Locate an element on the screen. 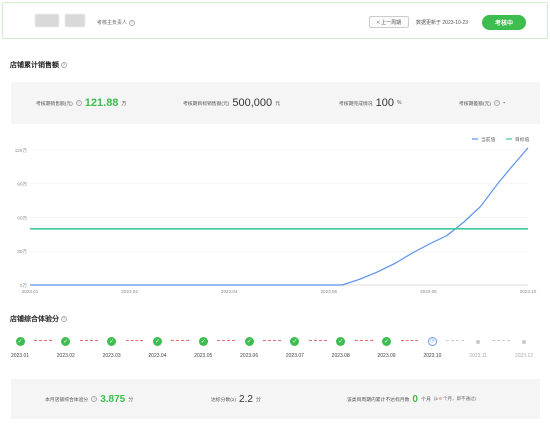 This screenshot has height=425, width=550. x-tick-label: 2023.08 is located at coordinates (428, 291).